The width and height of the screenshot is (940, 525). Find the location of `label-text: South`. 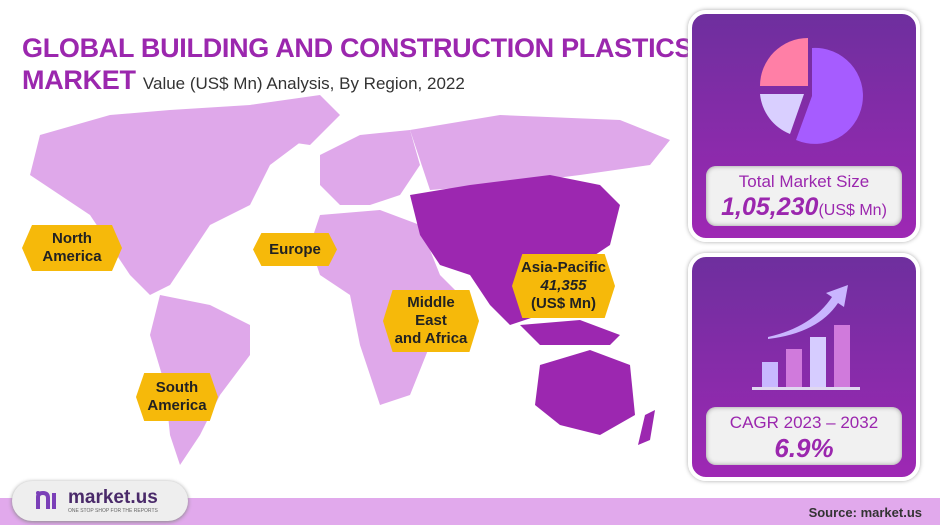

label-text: South is located at coordinates (177, 387).